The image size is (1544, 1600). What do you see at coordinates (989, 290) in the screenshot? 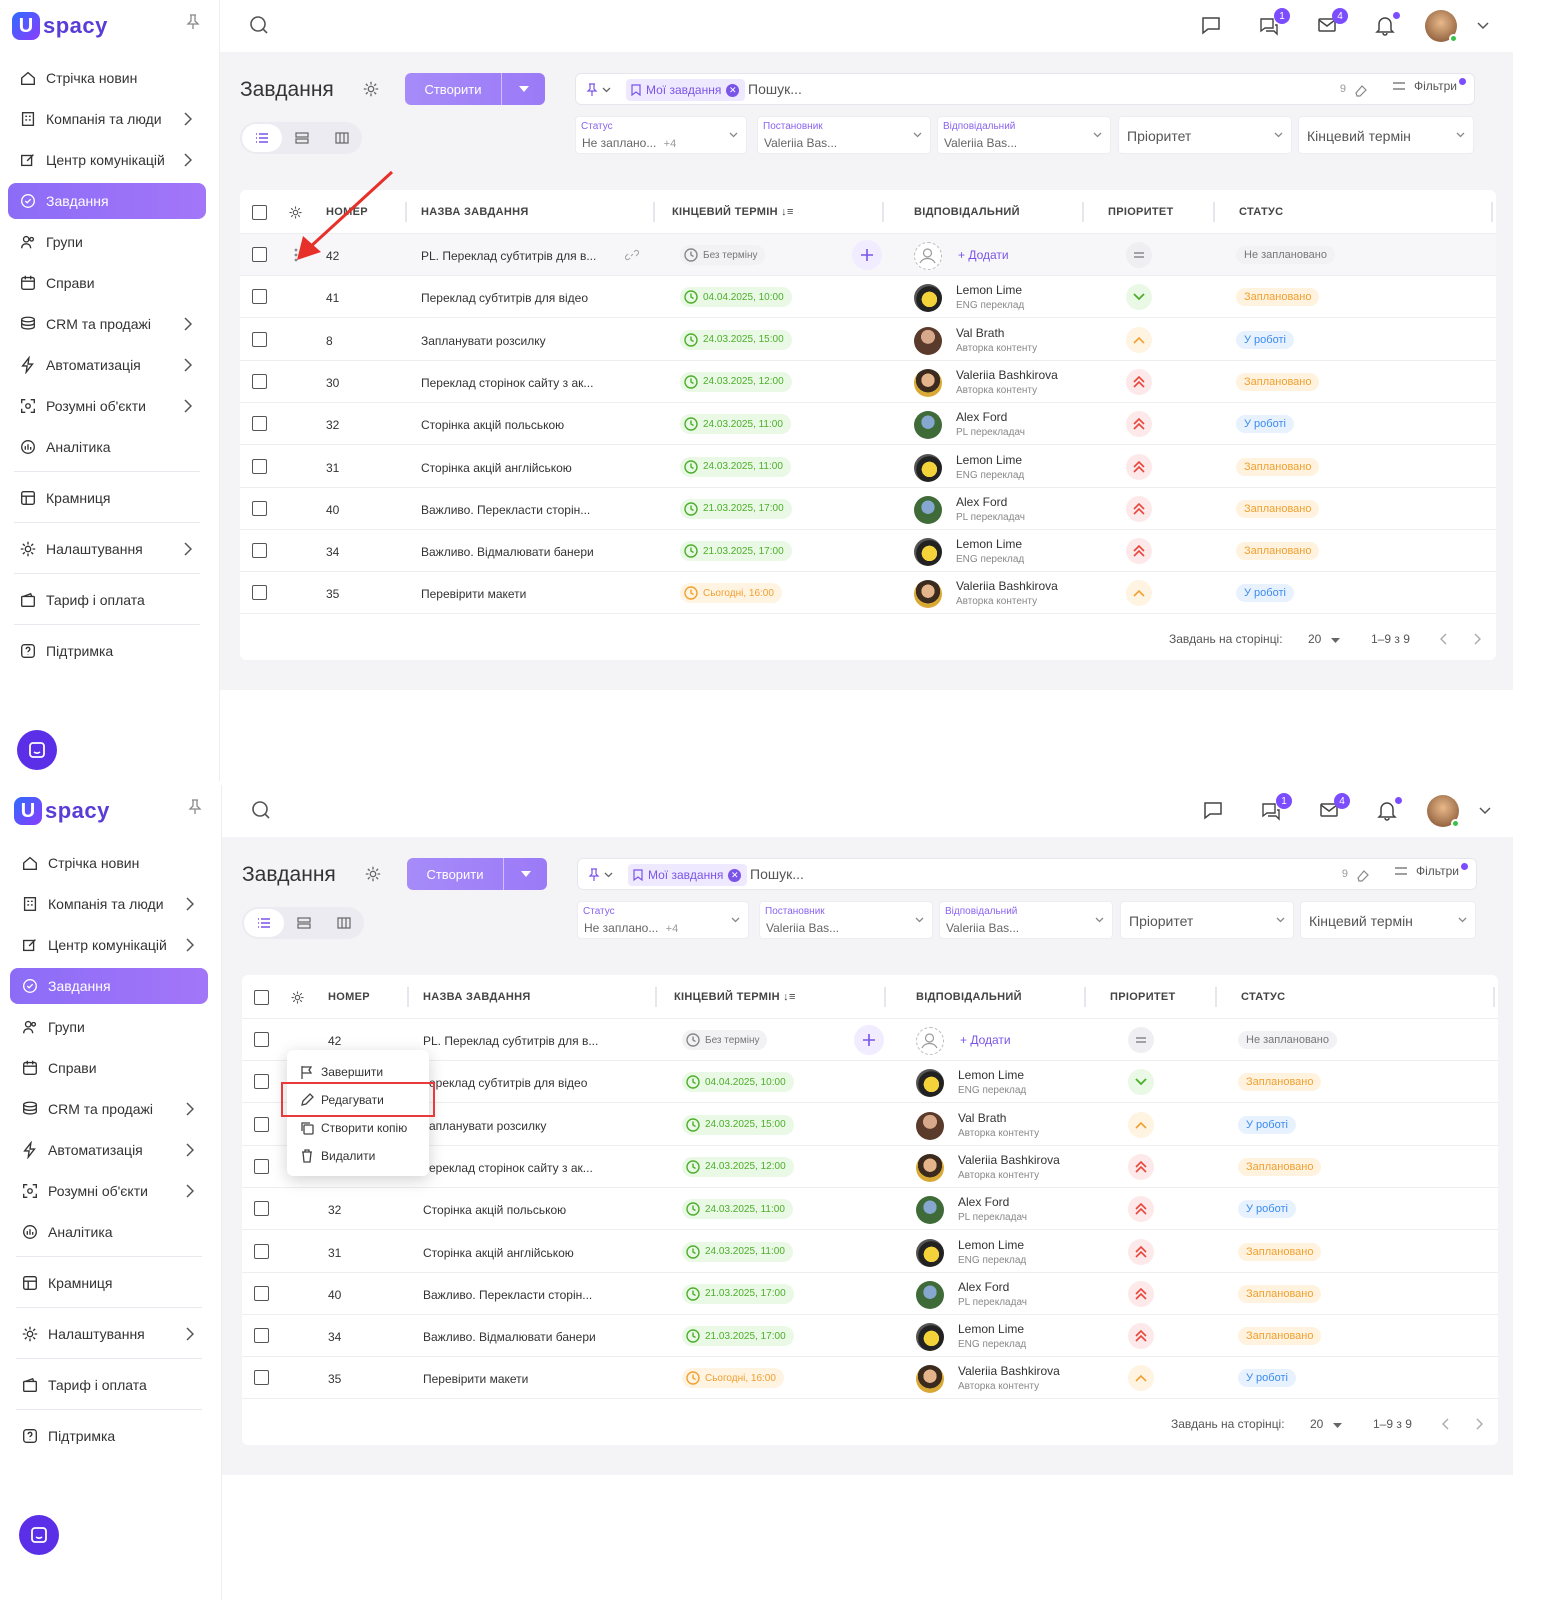
I see `assignee-name: Lemon Lime` at bounding box center [989, 290].